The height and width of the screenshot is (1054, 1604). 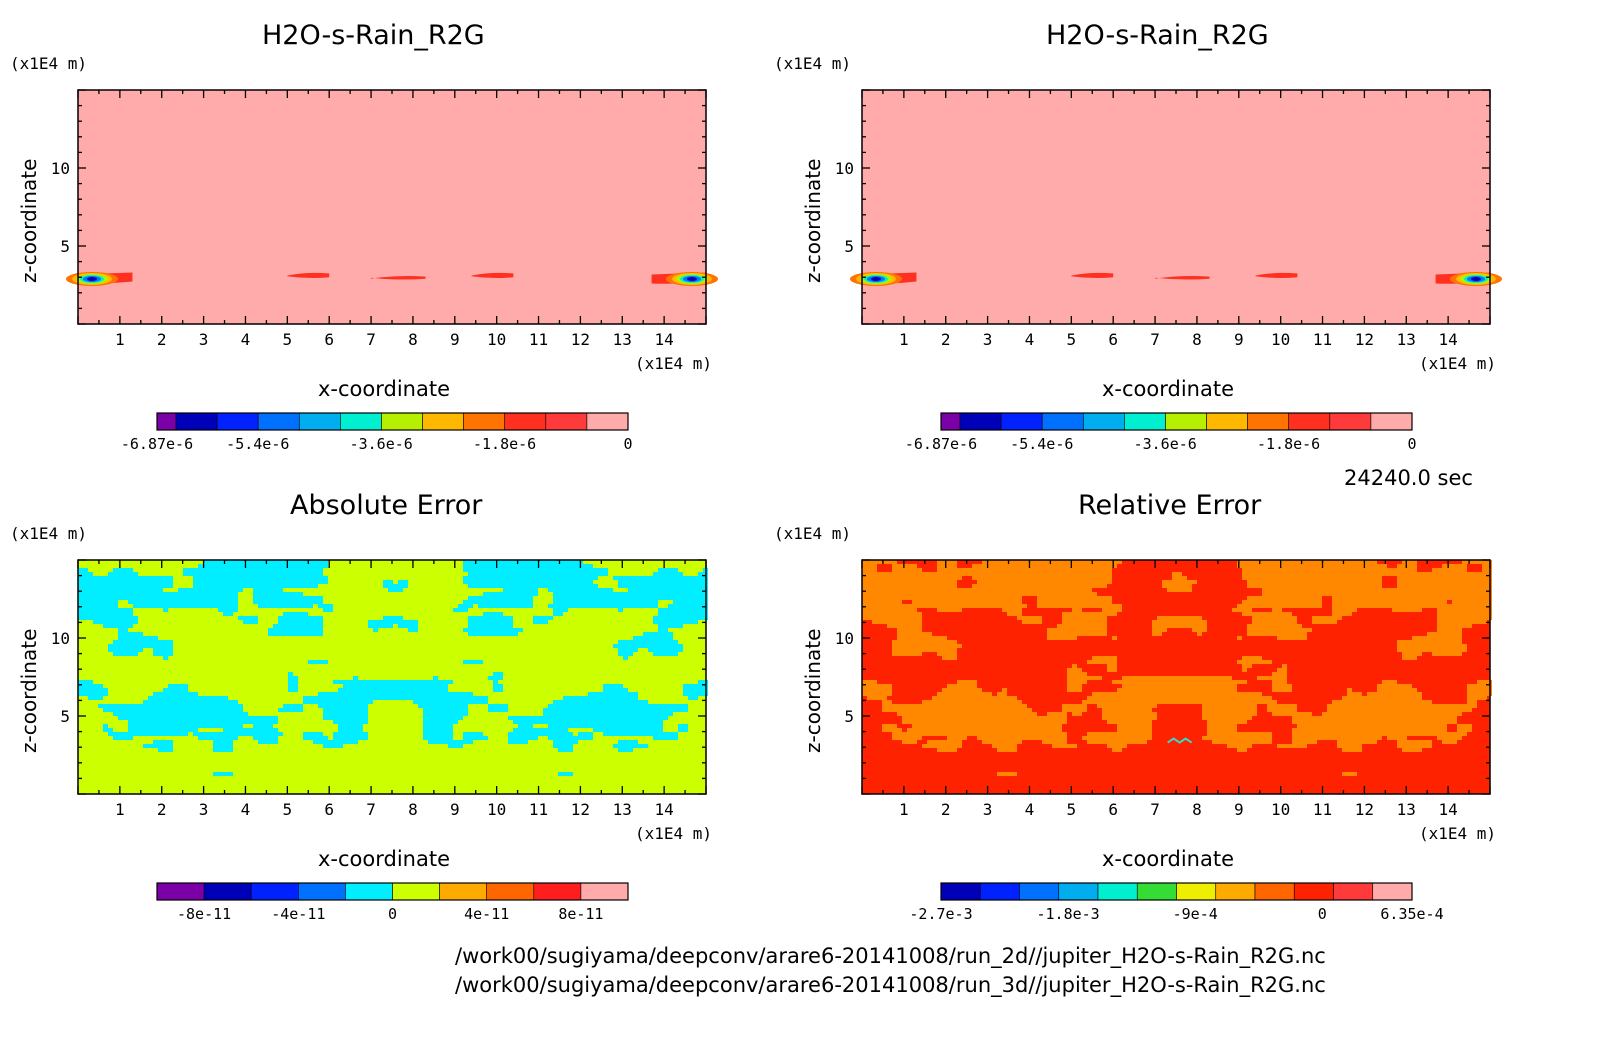 What do you see at coordinates (1168, 389) in the screenshot?
I see `x-axis-label: x-coordinate` at bounding box center [1168, 389].